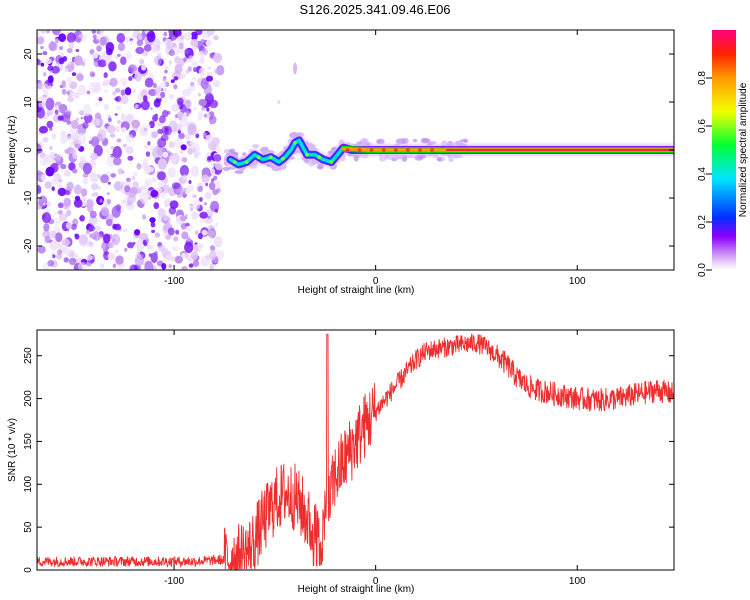  I want to click on colorbar-gradient, so click(724, 150).